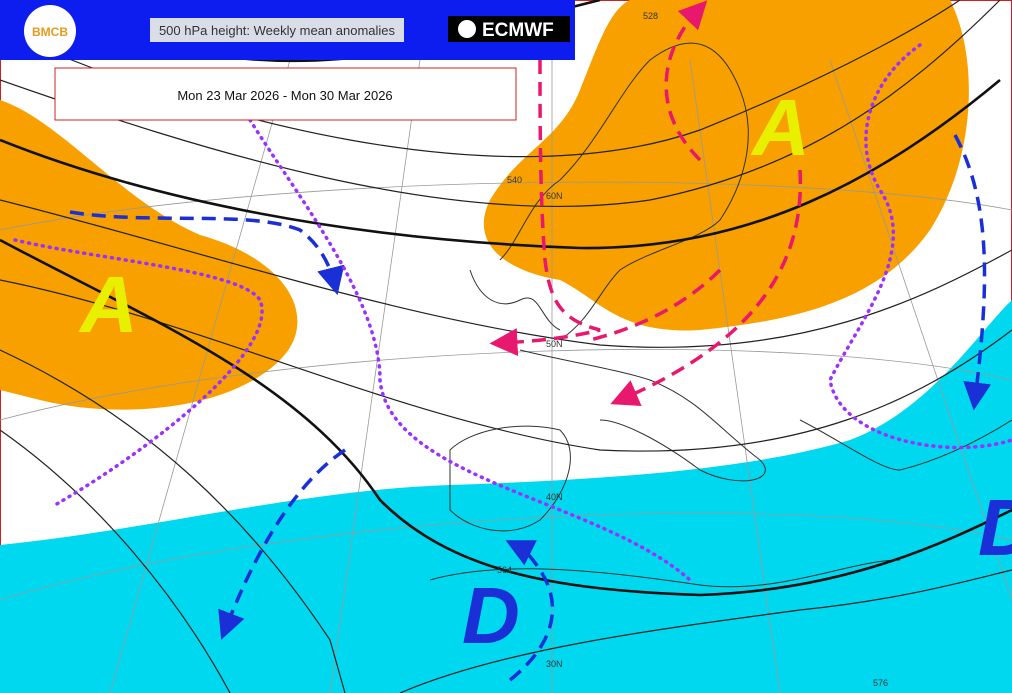 Image resolution: width=1012 pixels, height=693 pixels. What do you see at coordinates (467, 29) in the screenshot?
I see `brand-icon` at bounding box center [467, 29].